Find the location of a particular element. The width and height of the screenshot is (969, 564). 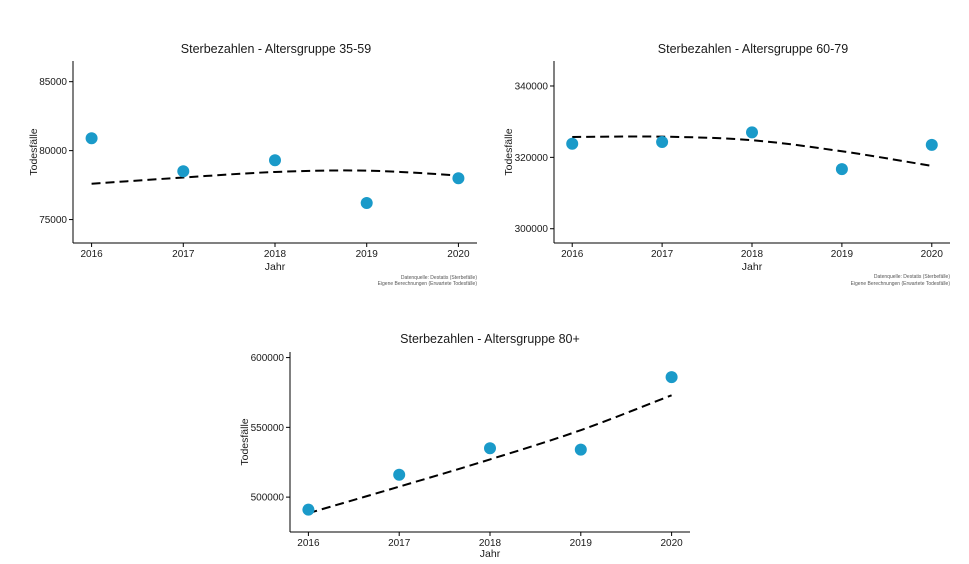

chart-title: Sterbezahlen - Altersgruppe 35-59 is located at coordinates (276, 49).